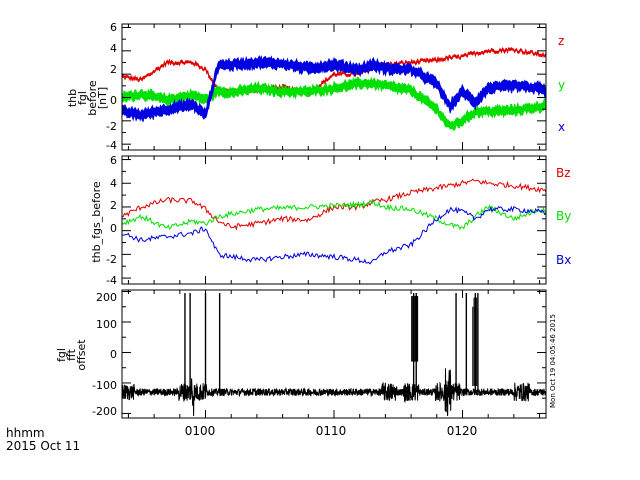 This screenshot has width=640, height=480. I want to click on panel-fgl-ytick-m4: -4, so click(111, 145).